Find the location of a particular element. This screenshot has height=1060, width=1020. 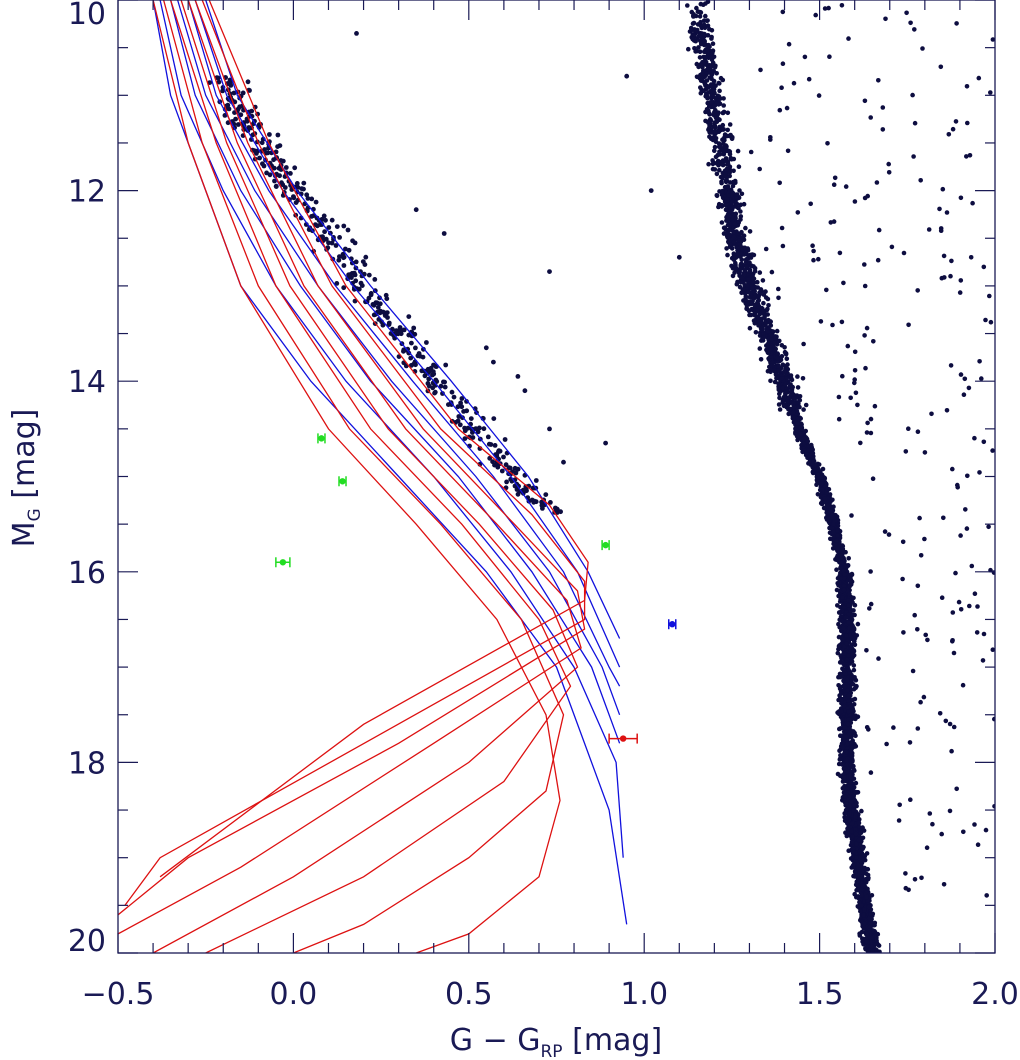

highlighted-point-green is located at coordinates (283, 562).